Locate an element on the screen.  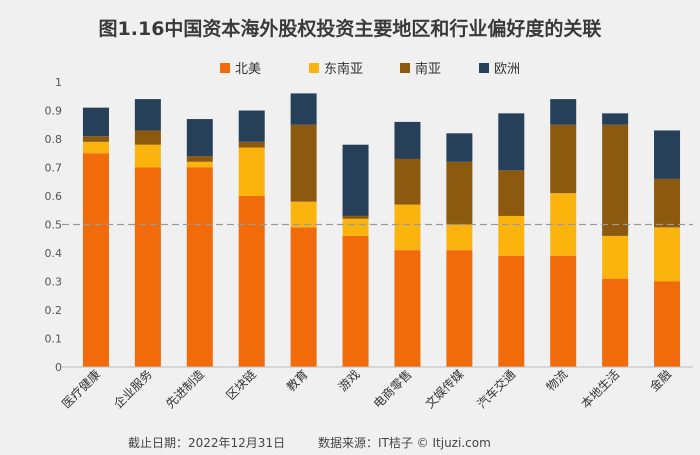
y-tick-label-6: 0.6 is located at coordinates (54, 196).